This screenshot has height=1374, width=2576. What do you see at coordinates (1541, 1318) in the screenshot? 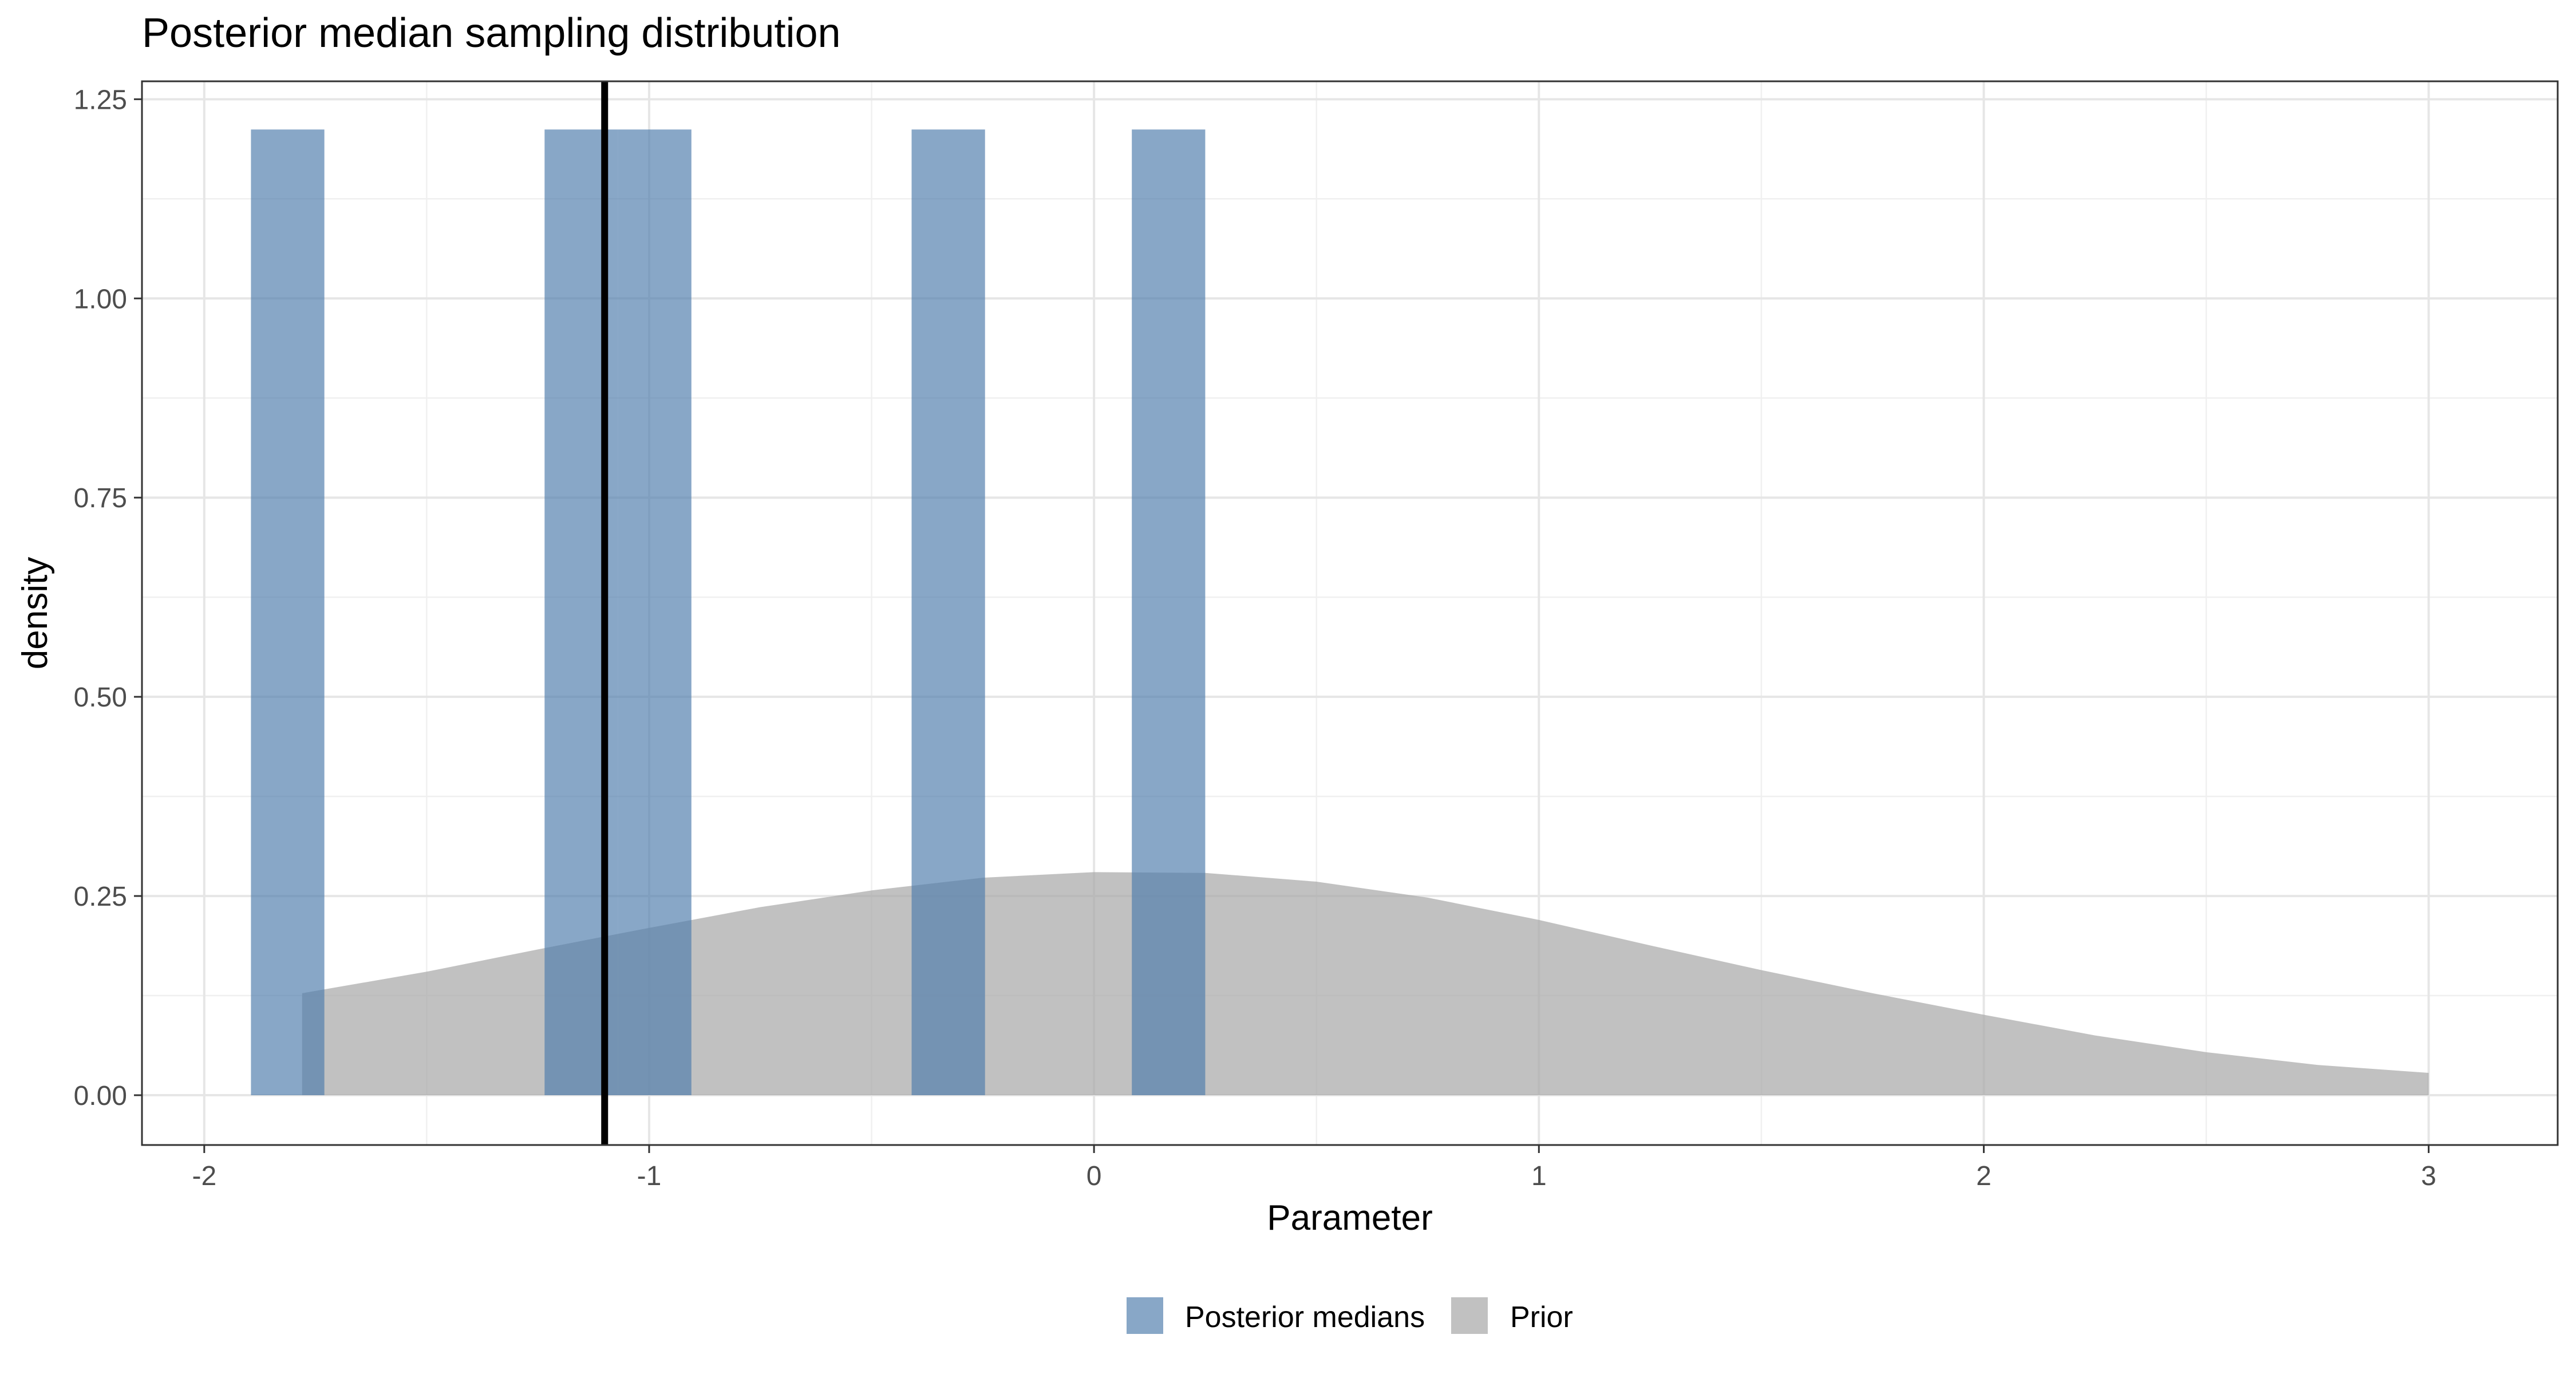
I see `legend-label-prior: Prior` at bounding box center [1541, 1318].